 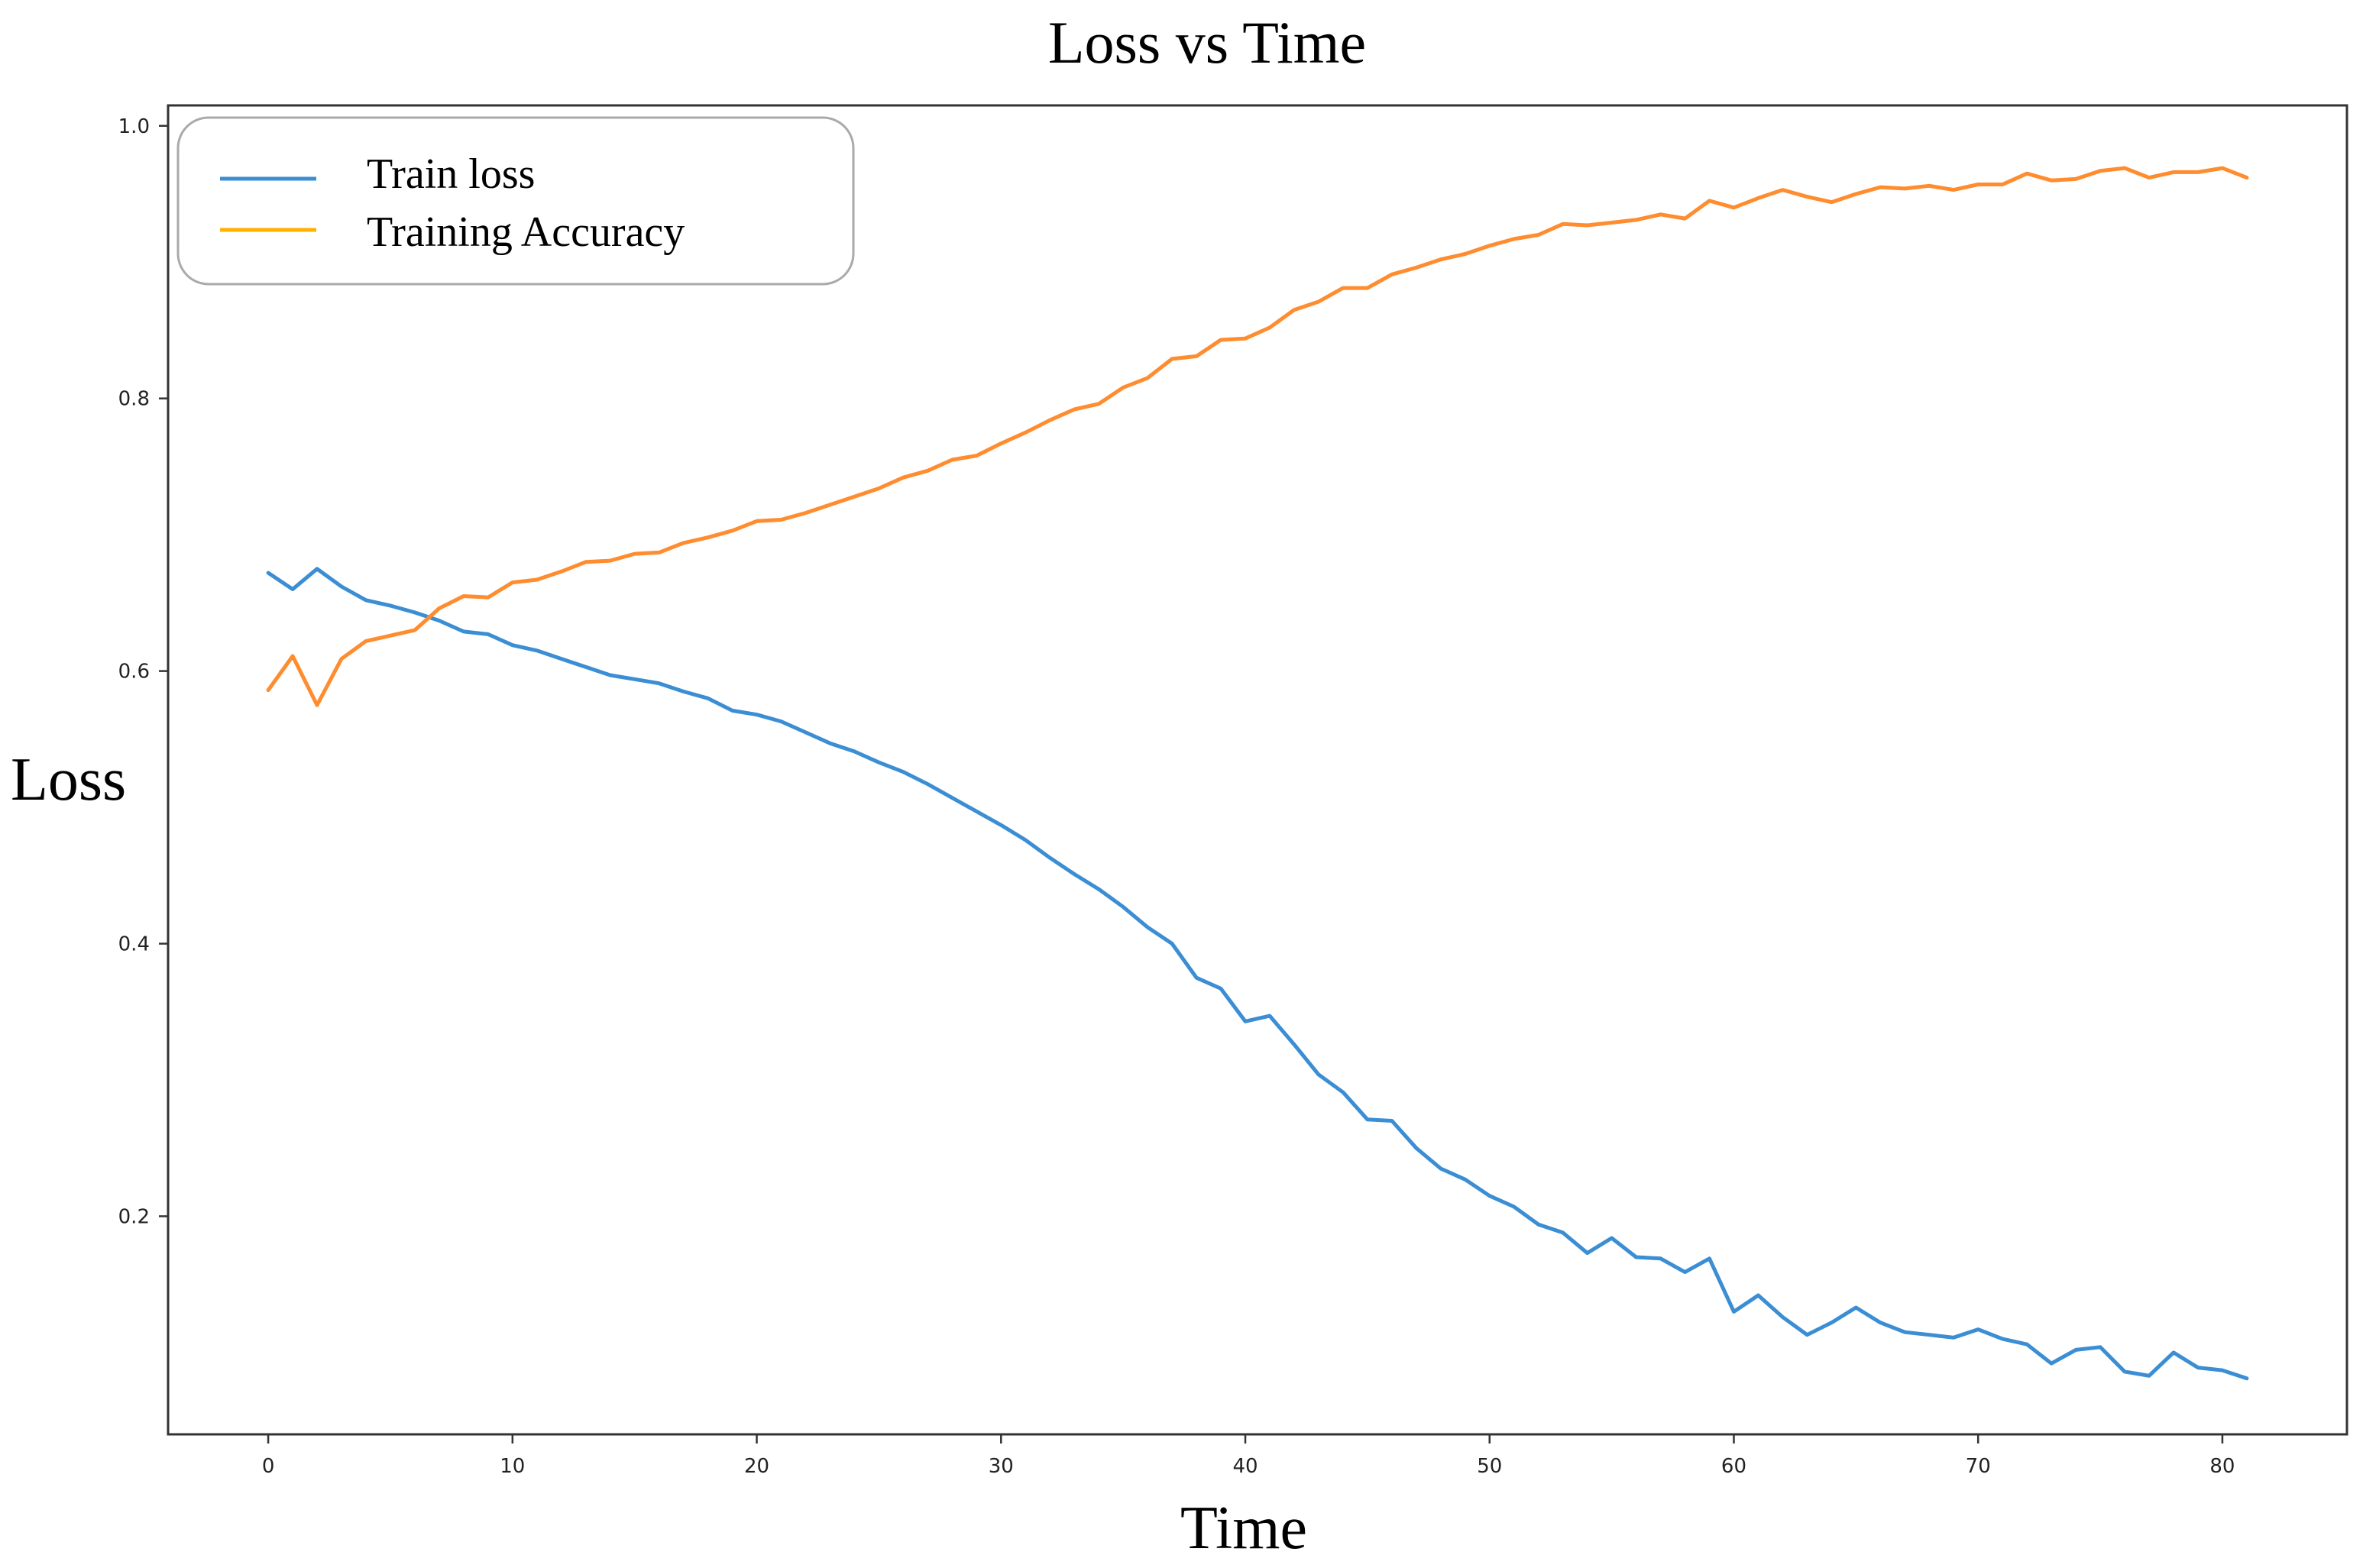 I want to click on y-tick-label: 0.4, so click(x=134, y=944).